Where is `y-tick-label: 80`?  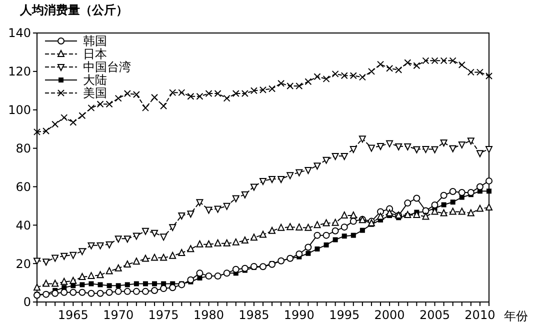 y-tick-label: 80 is located at coordinates (23, 148).